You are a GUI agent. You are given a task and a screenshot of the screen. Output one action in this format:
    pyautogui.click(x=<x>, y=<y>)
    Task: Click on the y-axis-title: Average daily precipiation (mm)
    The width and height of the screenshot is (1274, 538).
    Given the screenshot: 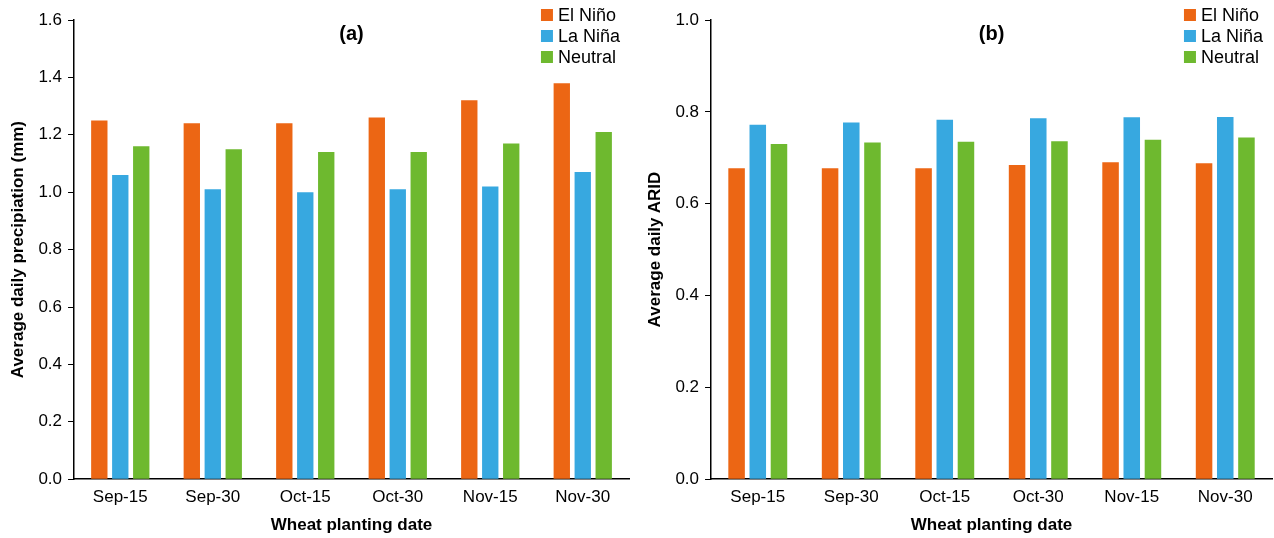 What is the action you would take?
    pyautogui.click(x=17, y=249)
    